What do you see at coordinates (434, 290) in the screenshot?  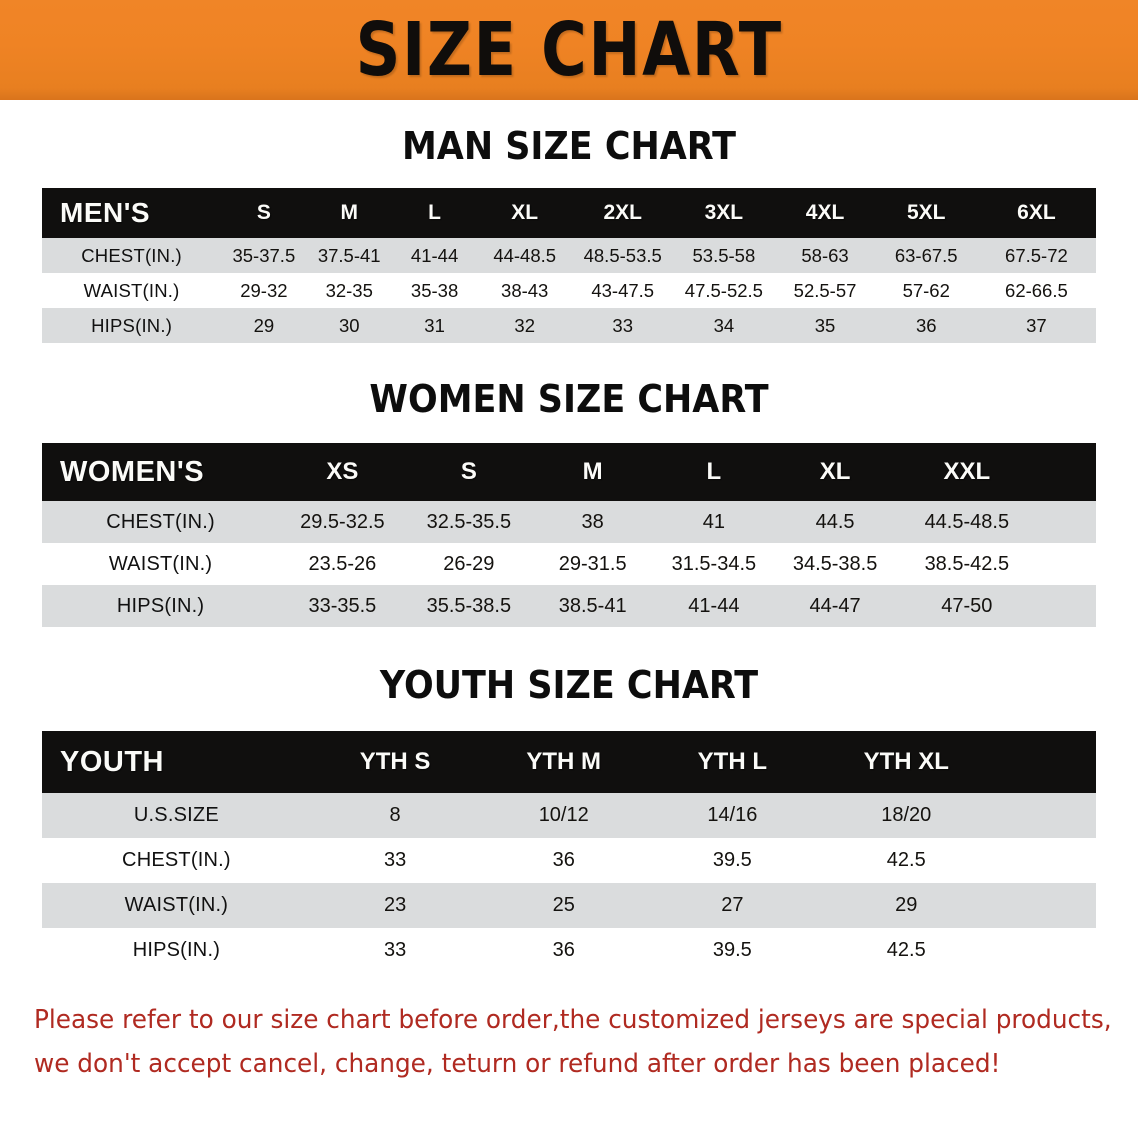 I see `man-cell-1-2: 35-38` at bounding box center [434, 290].